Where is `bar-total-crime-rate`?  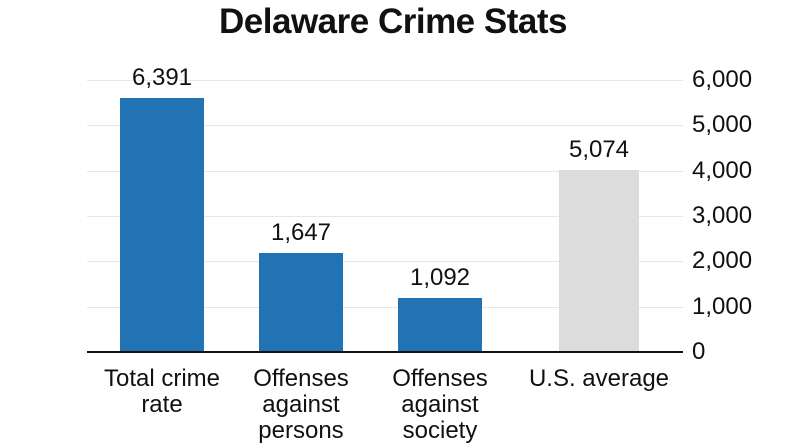
bar-total-crime-rate is located at coordinates (162, 224).